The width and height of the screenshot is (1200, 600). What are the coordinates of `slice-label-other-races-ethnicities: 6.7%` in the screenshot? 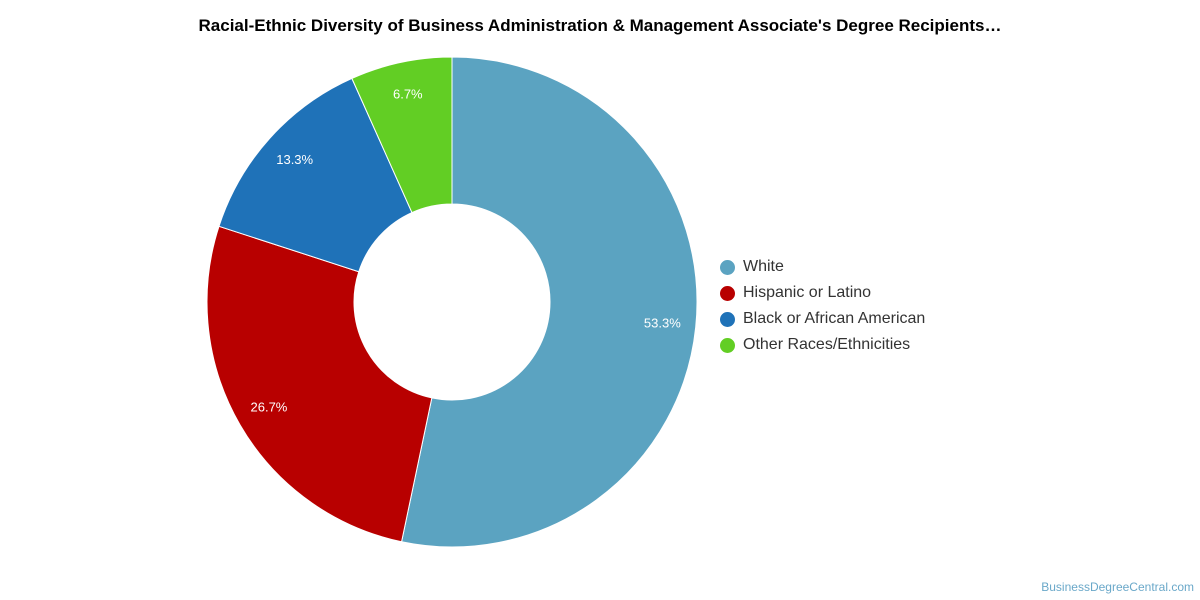 It's located at (408, 94).